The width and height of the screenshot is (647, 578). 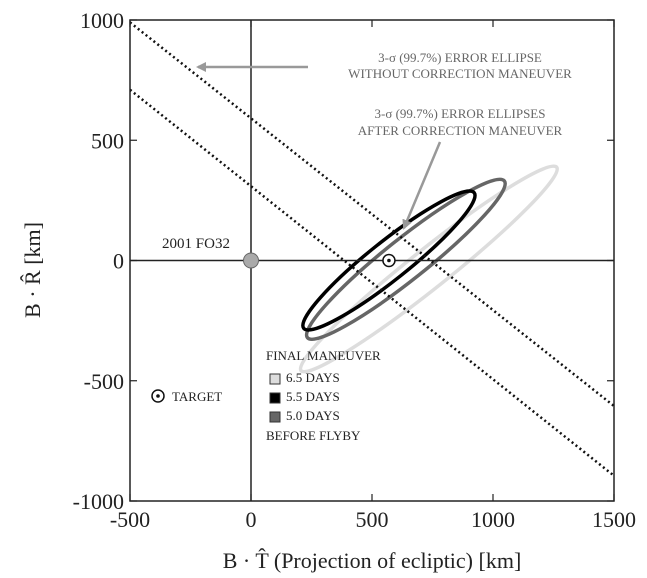 What do you see at coordinates (118, 261) in the screenshot?
I see `y-tick-label: 0` at bounding box center [118, 261].